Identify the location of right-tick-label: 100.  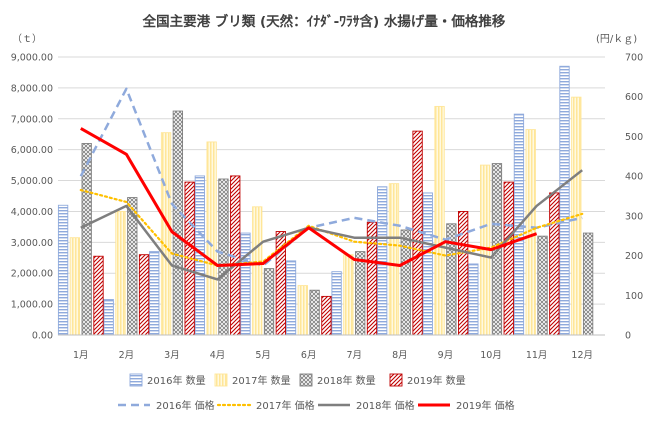
(634, 296).